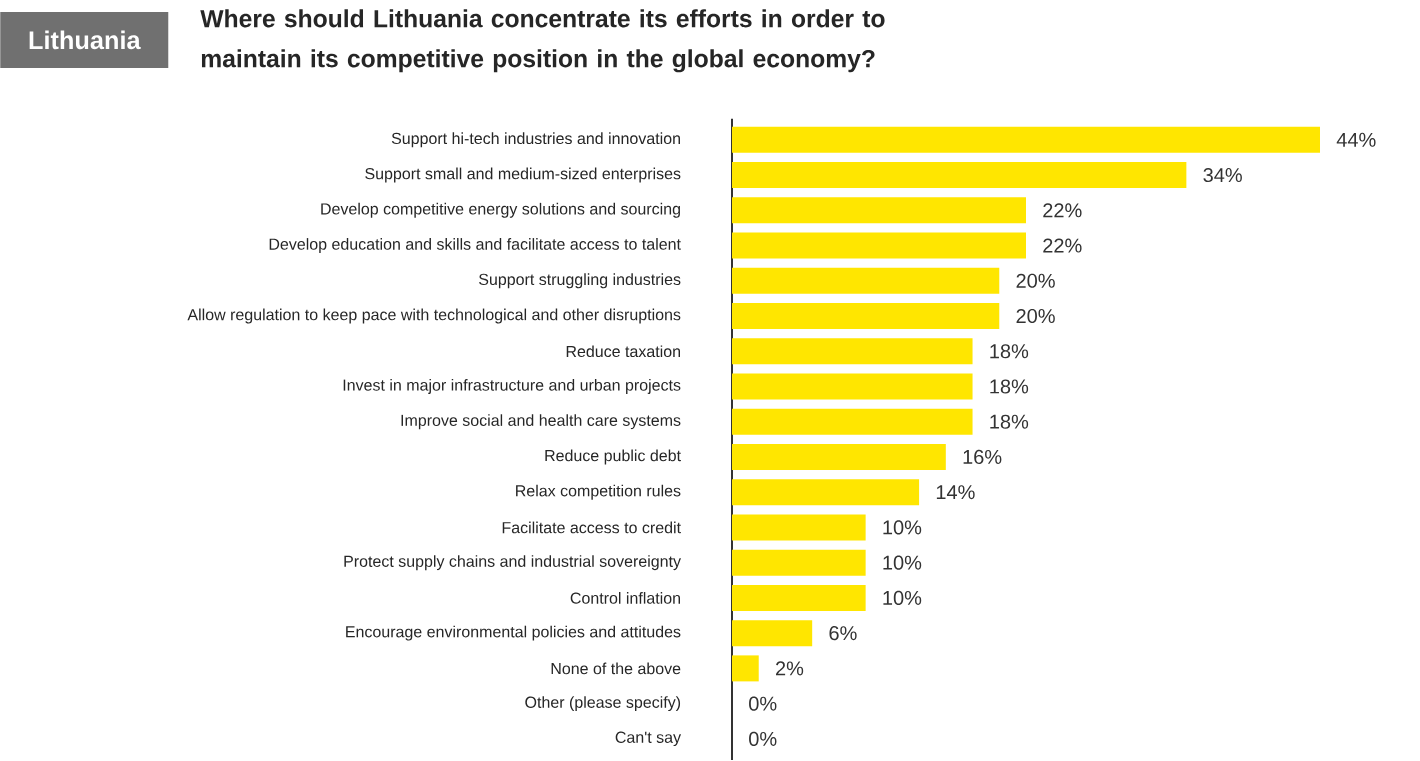  Describe the element at coordinates (955, 492) in the screenshot. I see `data-label: 14%` at that location.